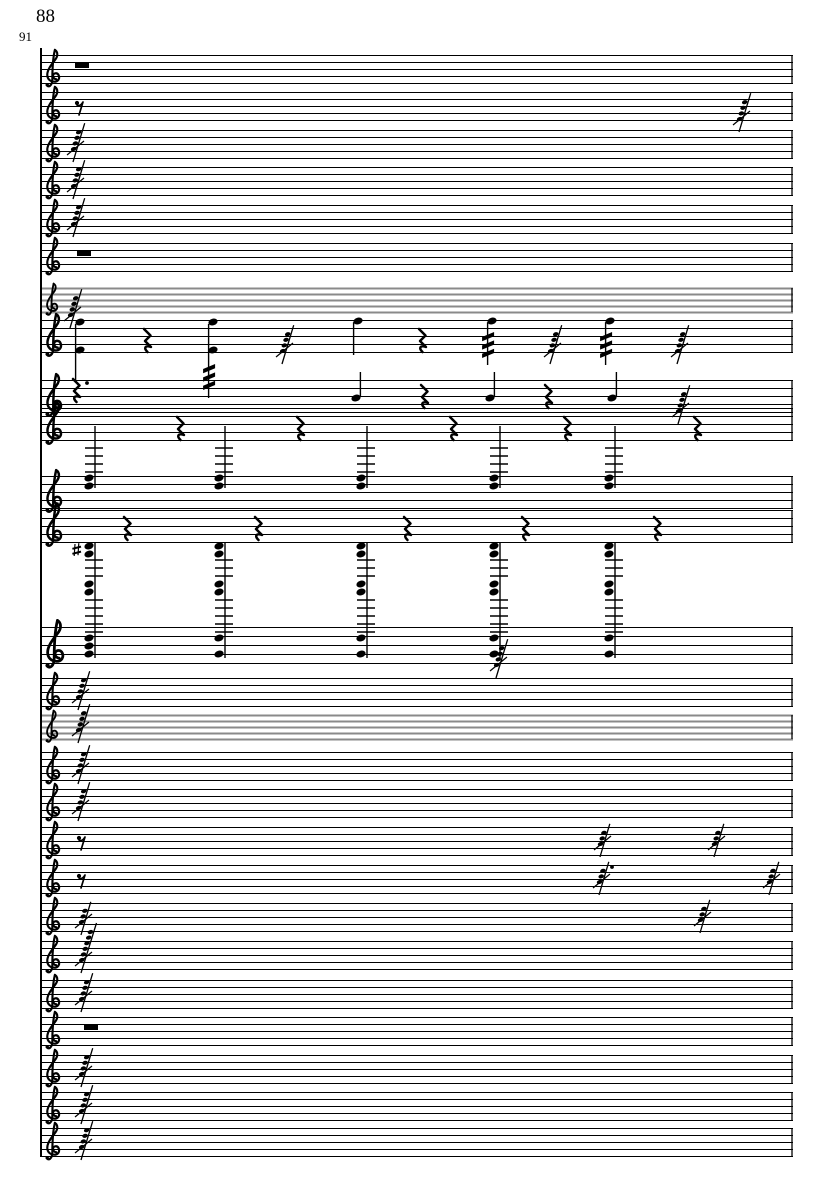  I want to click on measure-number-top: 88, so click(45, 16).